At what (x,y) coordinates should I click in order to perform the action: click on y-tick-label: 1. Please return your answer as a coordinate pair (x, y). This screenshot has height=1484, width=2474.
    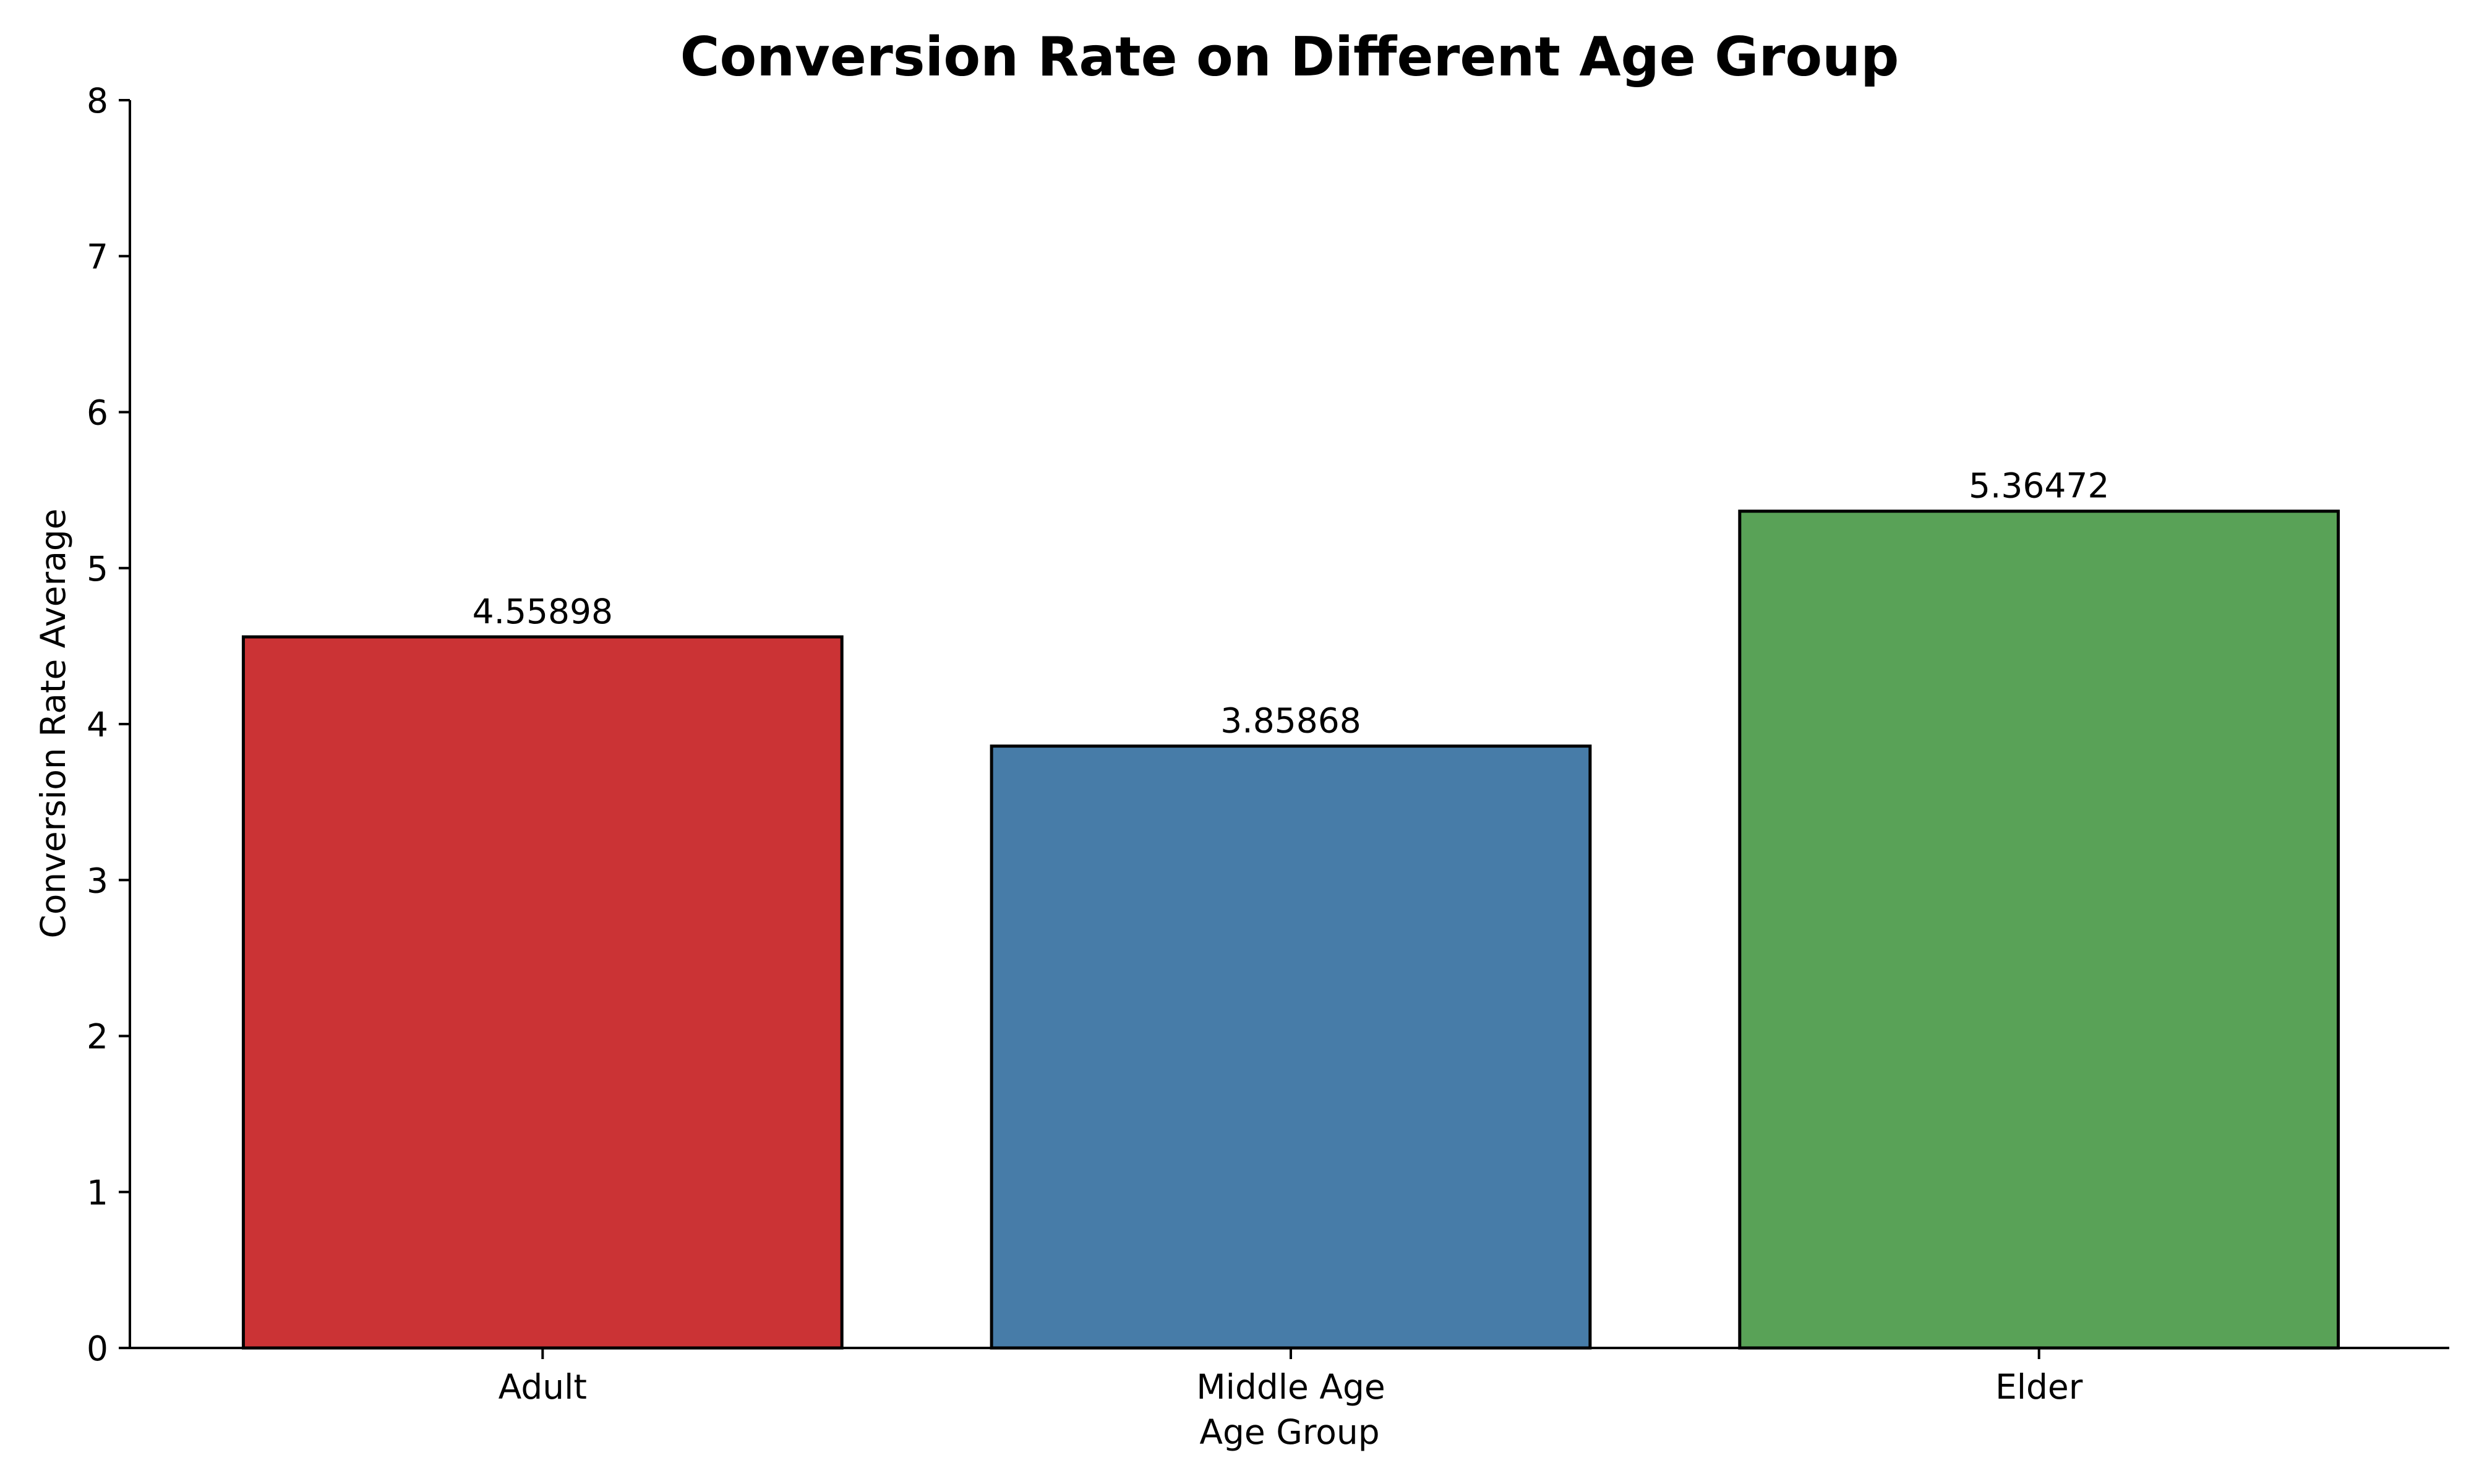
    Looking at the image, I should click on (97, 1193).